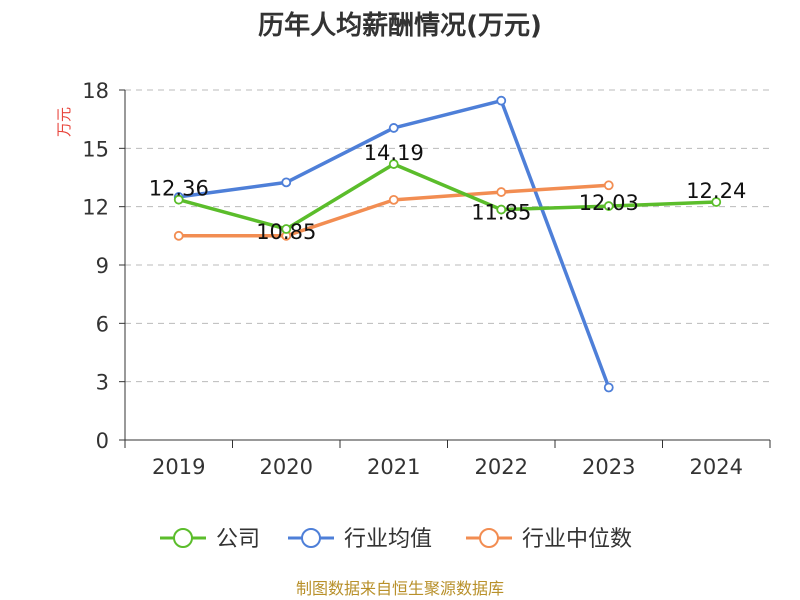 This screenshot has width=800, height=600. Describe the element at coordinates (501, 467) in the screenshot. I see `x-tick-label-2022: 2022` at that location.